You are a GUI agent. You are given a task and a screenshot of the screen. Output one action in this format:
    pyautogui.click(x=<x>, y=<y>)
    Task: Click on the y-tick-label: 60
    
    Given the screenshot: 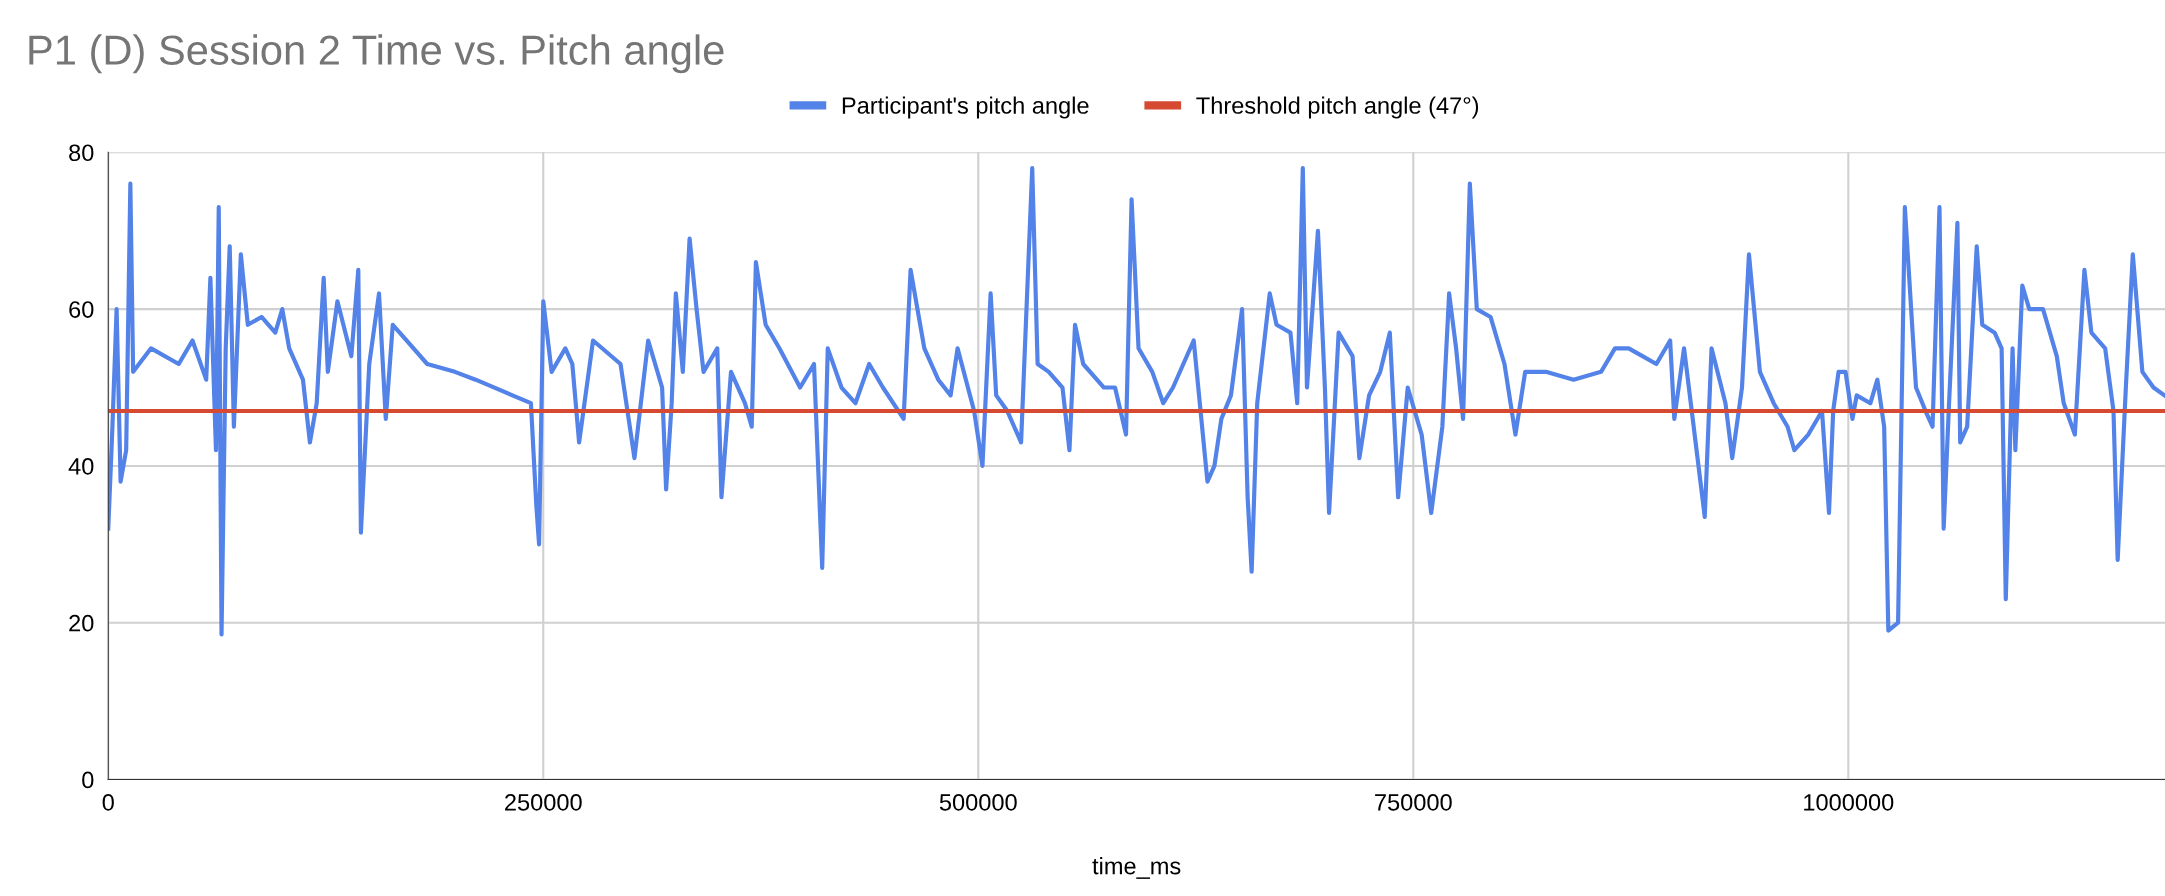 What is the action you would take?
    pyautogui.click(x=81, y=309)
    